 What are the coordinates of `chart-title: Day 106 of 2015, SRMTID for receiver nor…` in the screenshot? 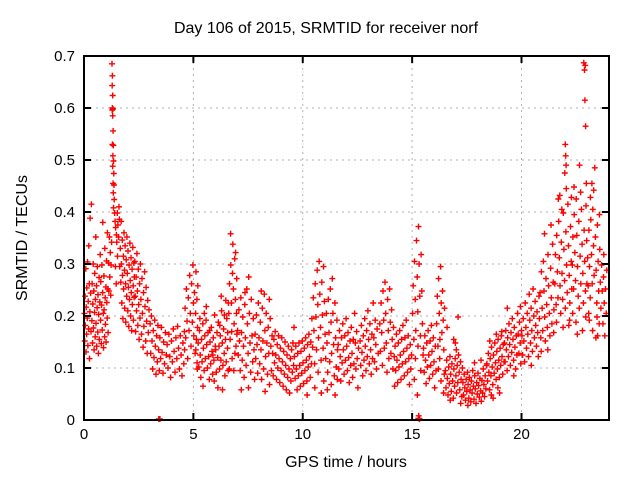 It's located at (326, 28).